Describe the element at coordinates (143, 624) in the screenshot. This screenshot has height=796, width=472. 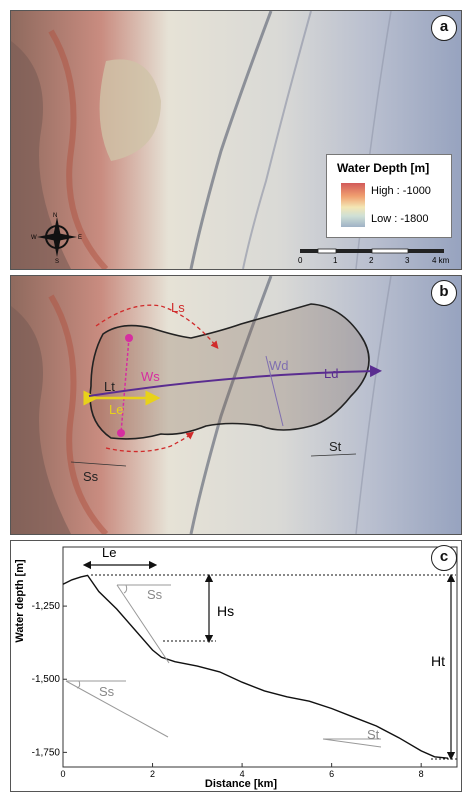
I see `ss-upper-slope` at that location.